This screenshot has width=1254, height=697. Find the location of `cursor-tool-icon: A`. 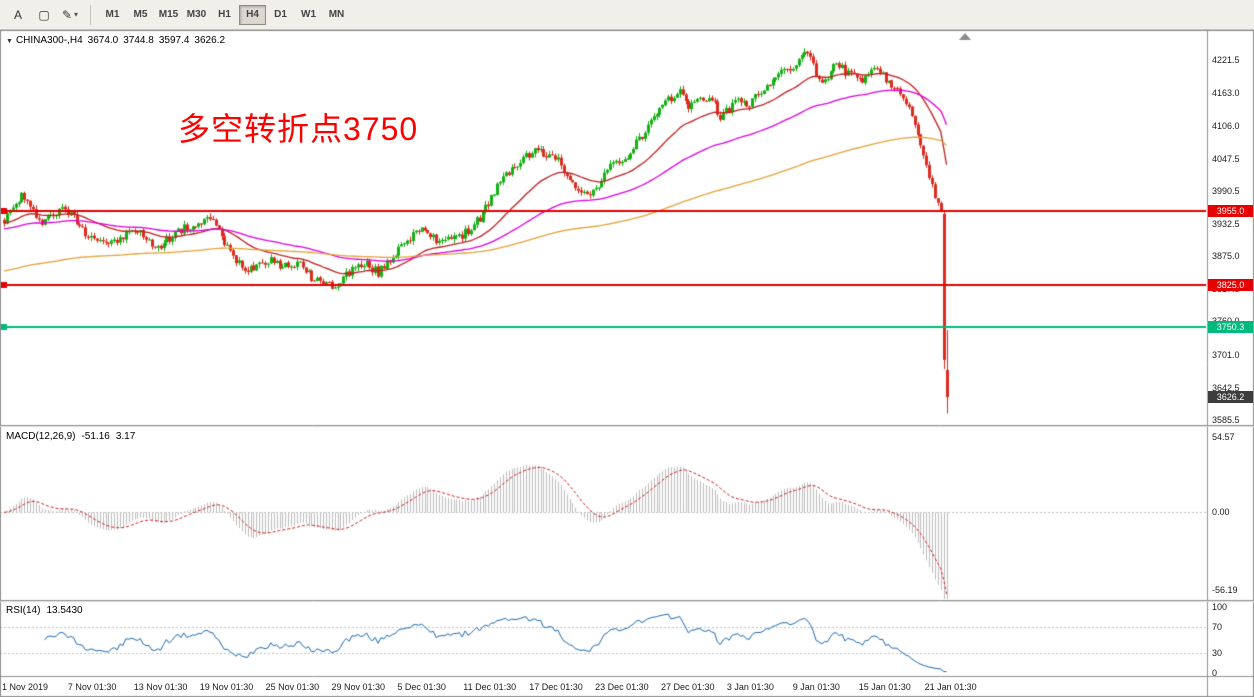

cursor-tool-icon: A is located at coordinates (17, 14).